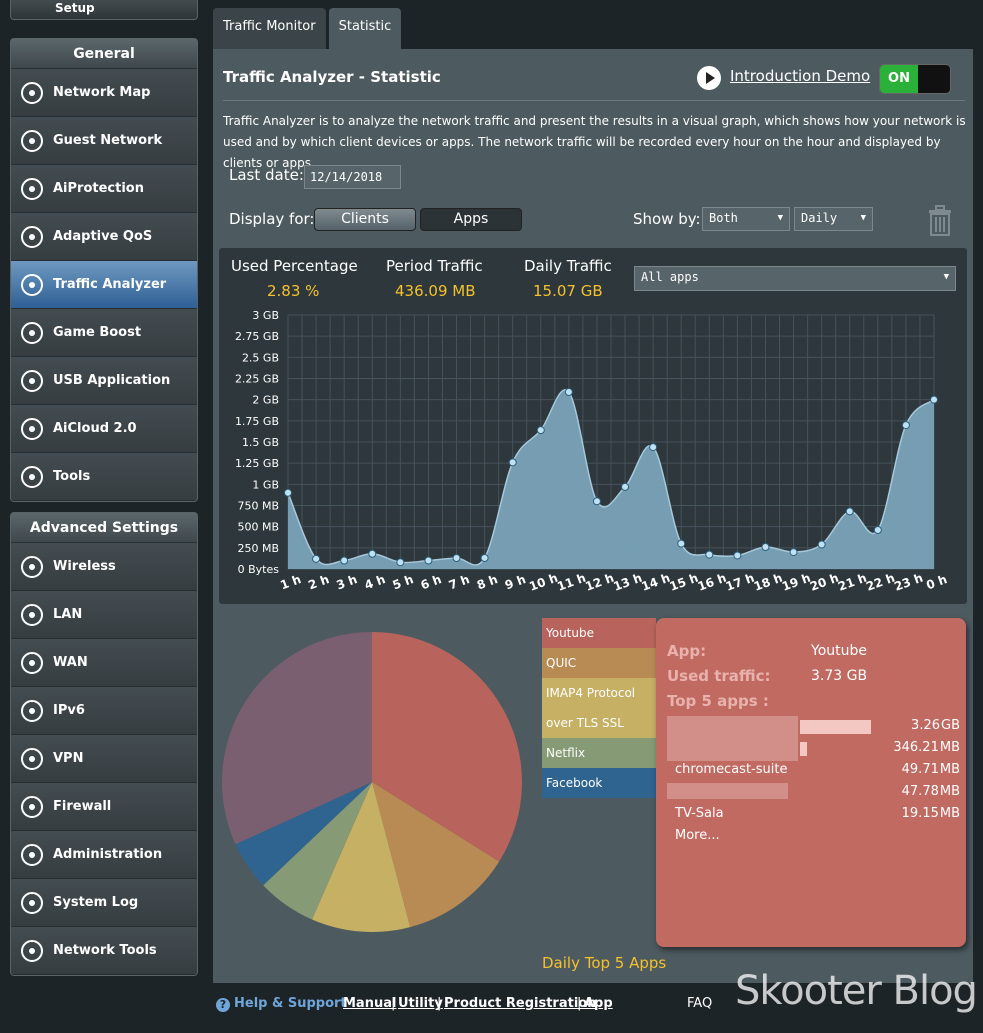  I want to click on network-map-icon, so click(32, 93).